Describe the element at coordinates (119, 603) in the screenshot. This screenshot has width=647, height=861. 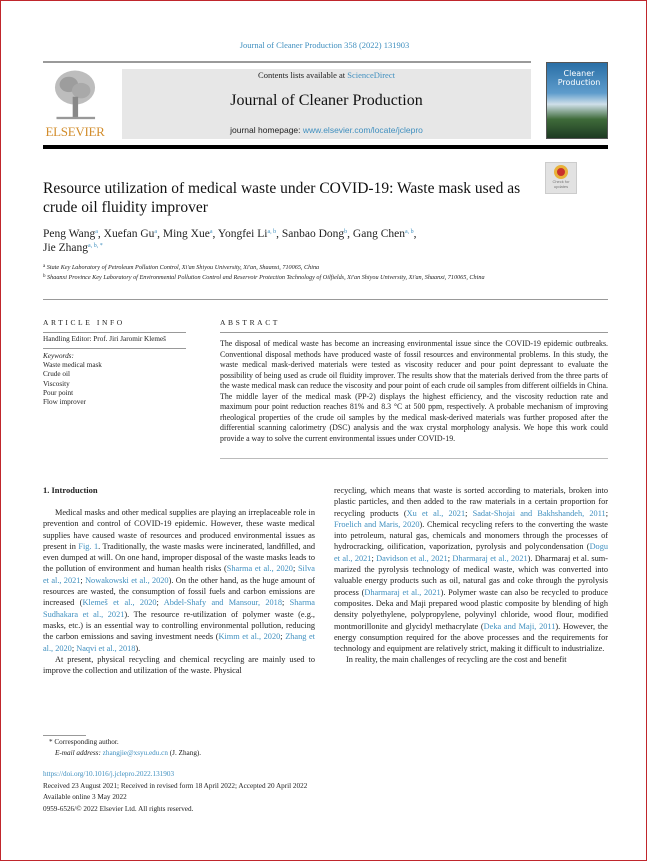
I see `citation-link: Klemeš et al., 2020` at that location.